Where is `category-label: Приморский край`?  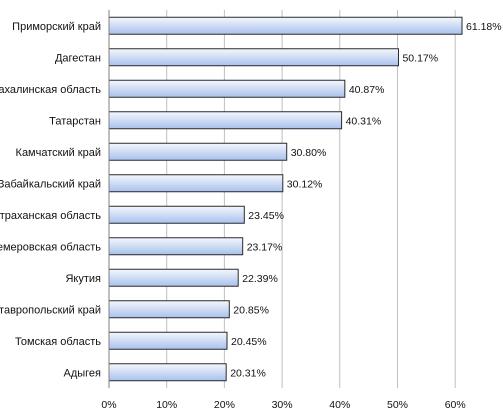
category-label: Приморский край is located at coordinates (56, 27).